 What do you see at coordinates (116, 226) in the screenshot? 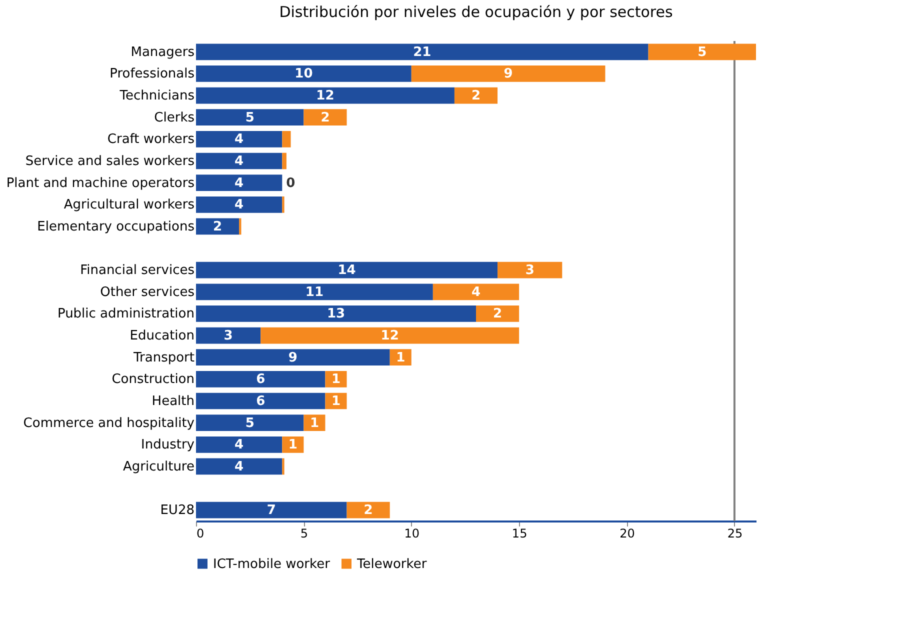
I see `y-tick-label: Elementary occupations` at bounding box center [116, 226].